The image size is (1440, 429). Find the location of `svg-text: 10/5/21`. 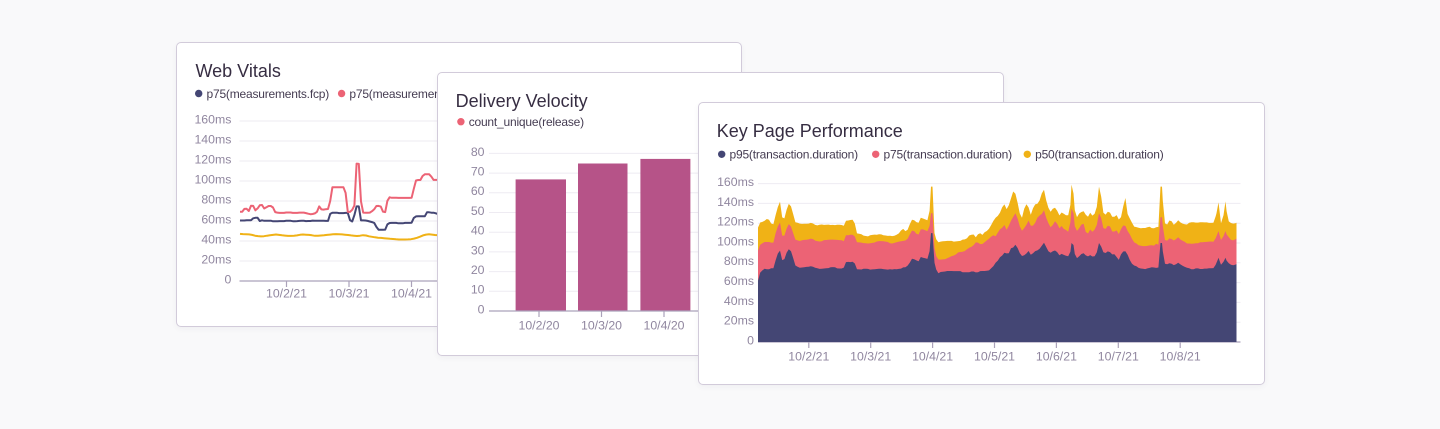

svg-text: 10/5/21 is located at coordinates (994, 356).